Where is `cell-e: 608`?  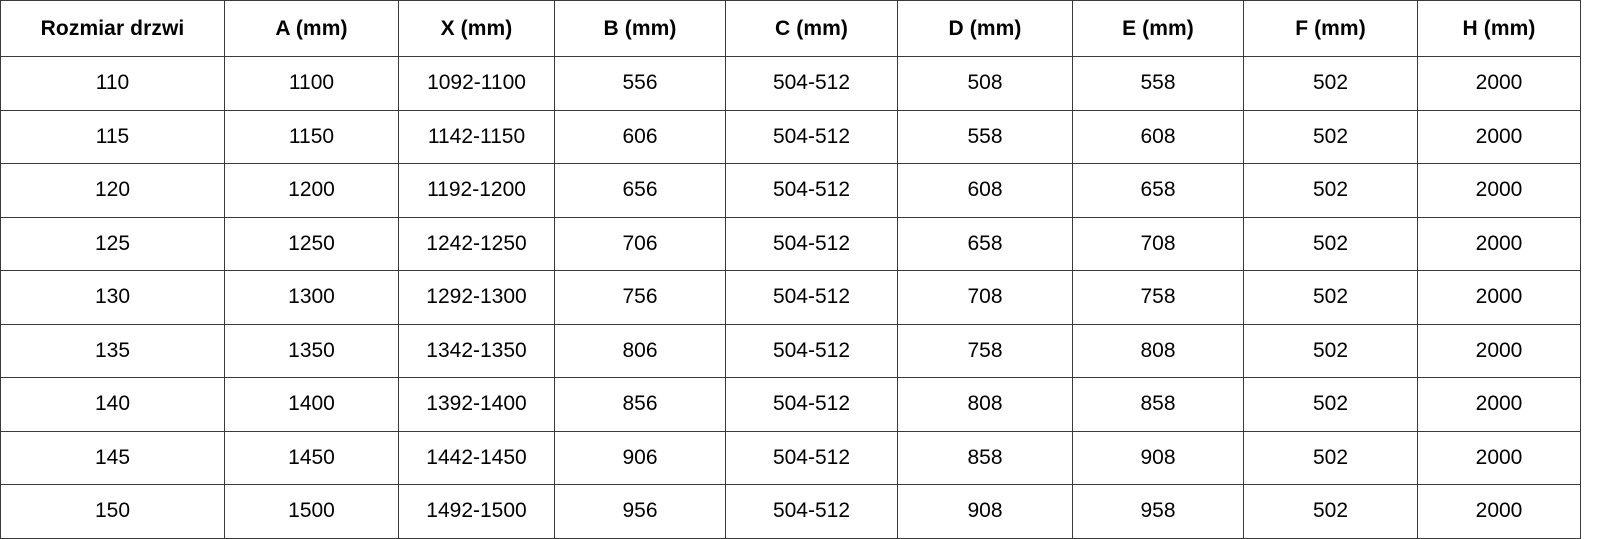 cell-e: 608 is located at coordinates (1158, 136).